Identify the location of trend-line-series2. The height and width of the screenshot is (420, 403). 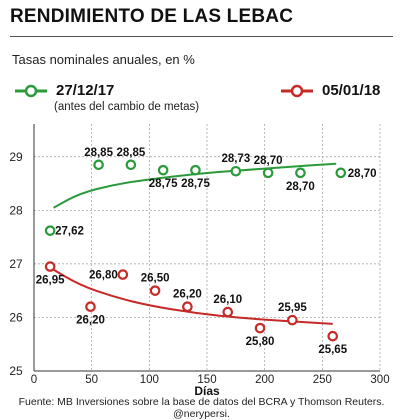
(191, 295).